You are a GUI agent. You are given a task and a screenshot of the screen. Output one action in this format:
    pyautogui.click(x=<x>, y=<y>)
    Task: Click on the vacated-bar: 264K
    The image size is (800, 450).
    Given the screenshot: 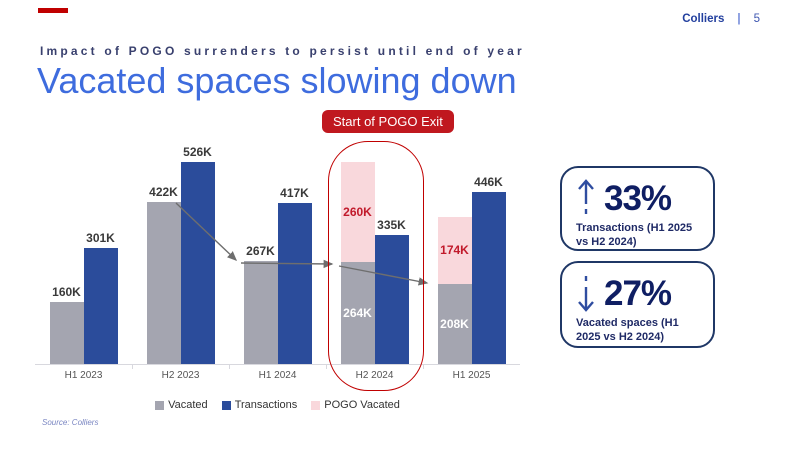 What is the action you would take?
    pyautogui.click(x=357, y=313)
    